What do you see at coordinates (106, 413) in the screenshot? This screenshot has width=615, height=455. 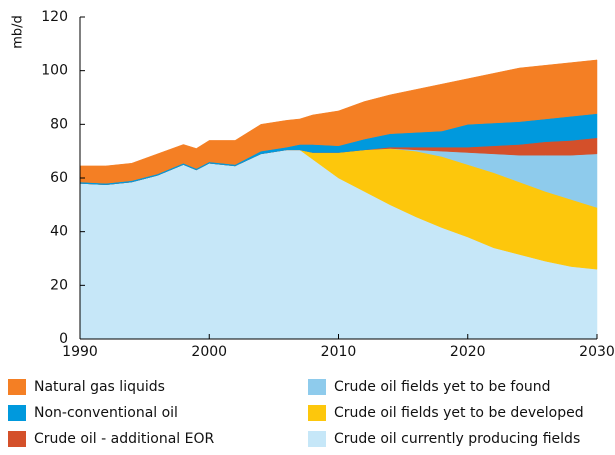 I see `legend-label: Non-conventional oil` at bounding box center [106, 413].